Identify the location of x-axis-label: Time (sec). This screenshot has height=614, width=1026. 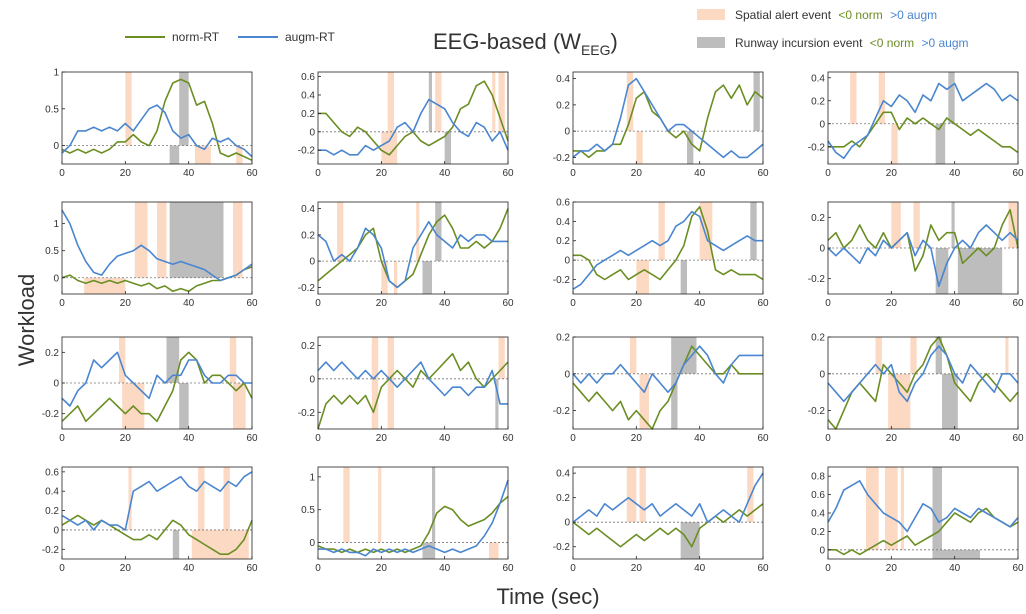
(547, 596).